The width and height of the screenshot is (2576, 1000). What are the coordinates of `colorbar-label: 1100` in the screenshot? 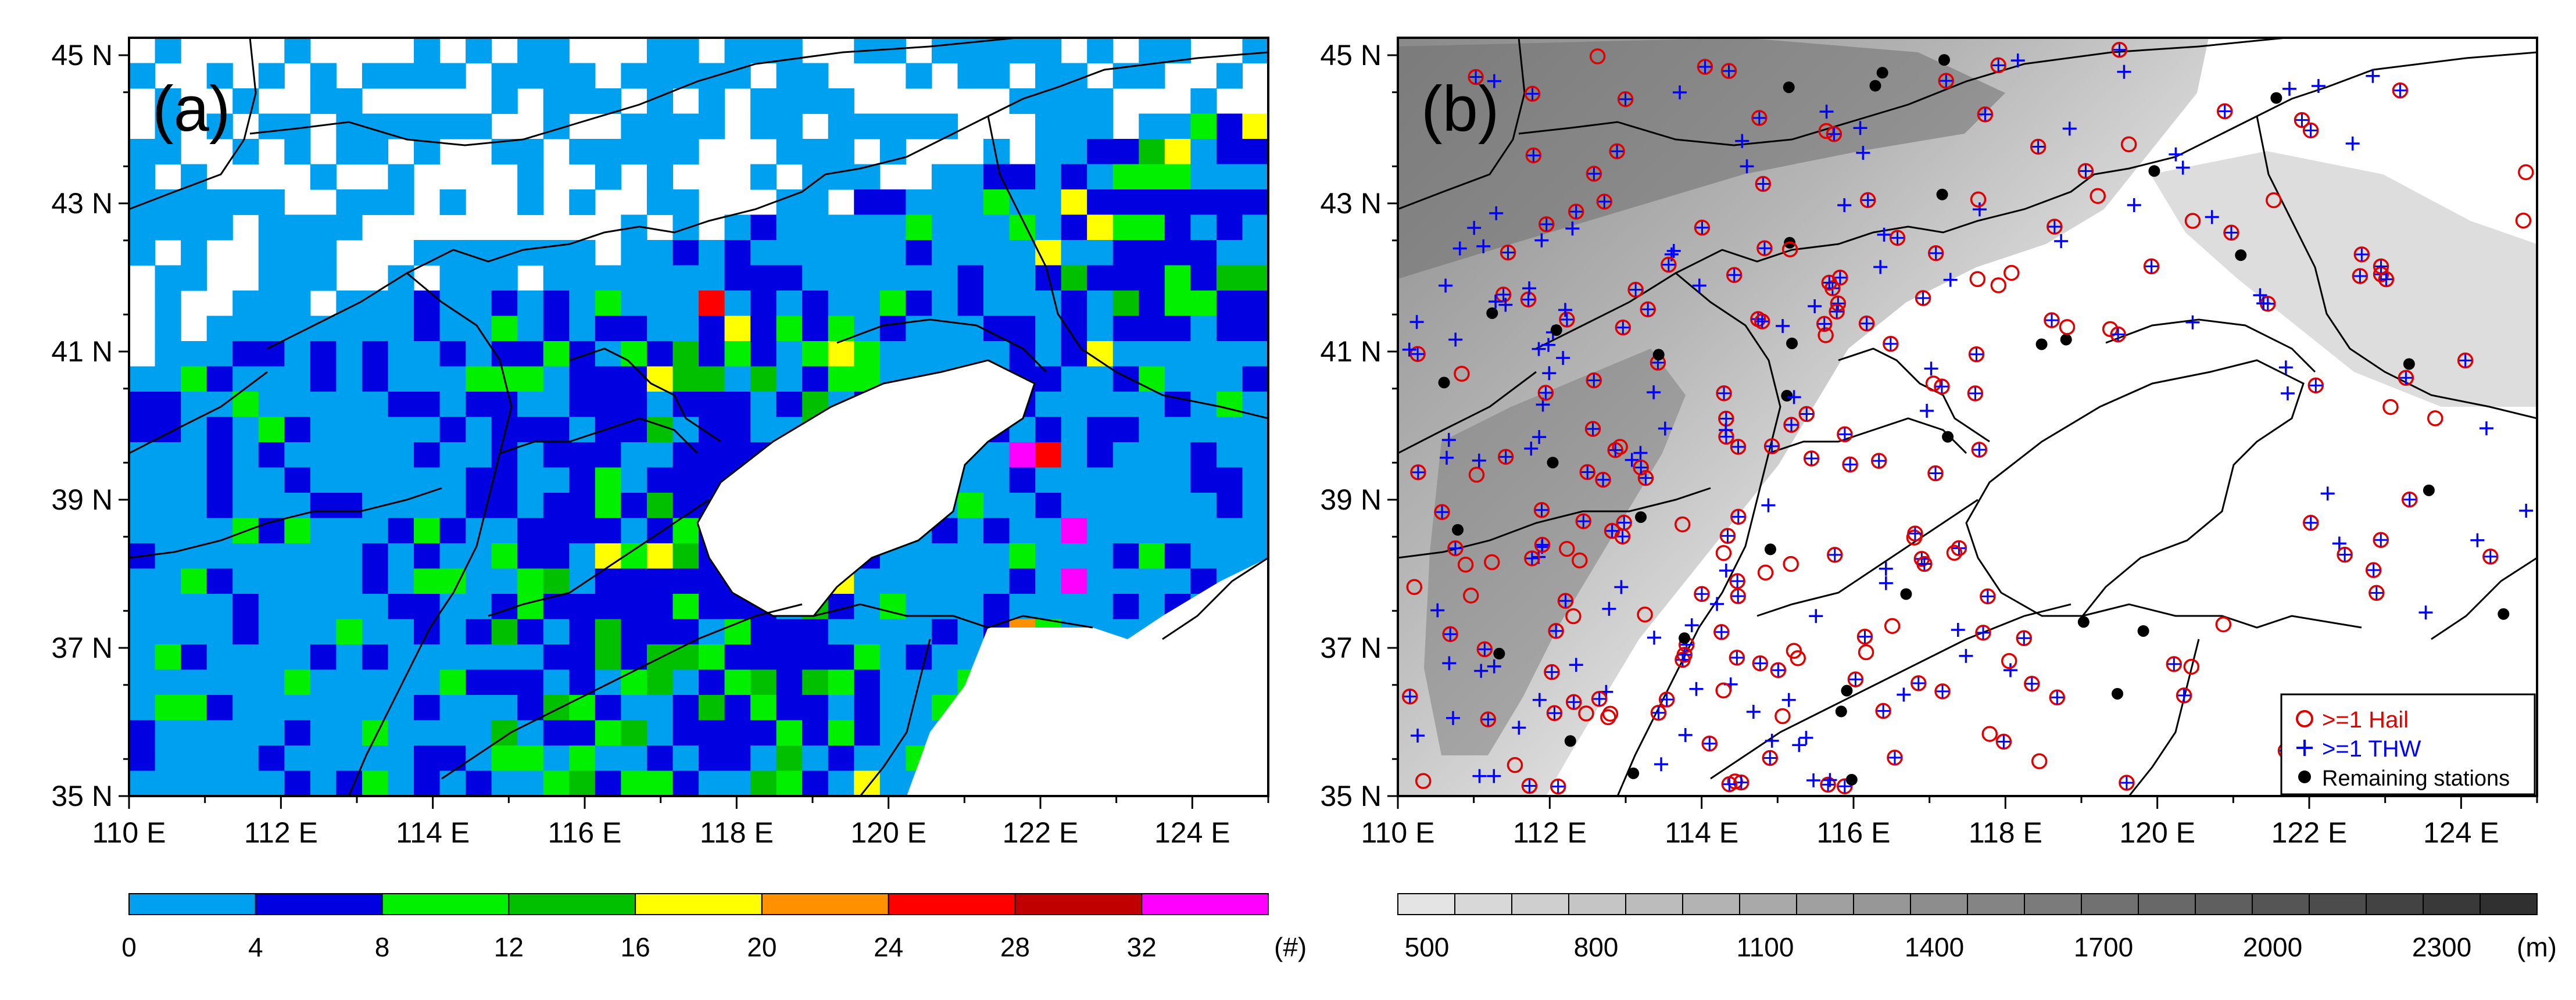 It's located at (1766, 947).